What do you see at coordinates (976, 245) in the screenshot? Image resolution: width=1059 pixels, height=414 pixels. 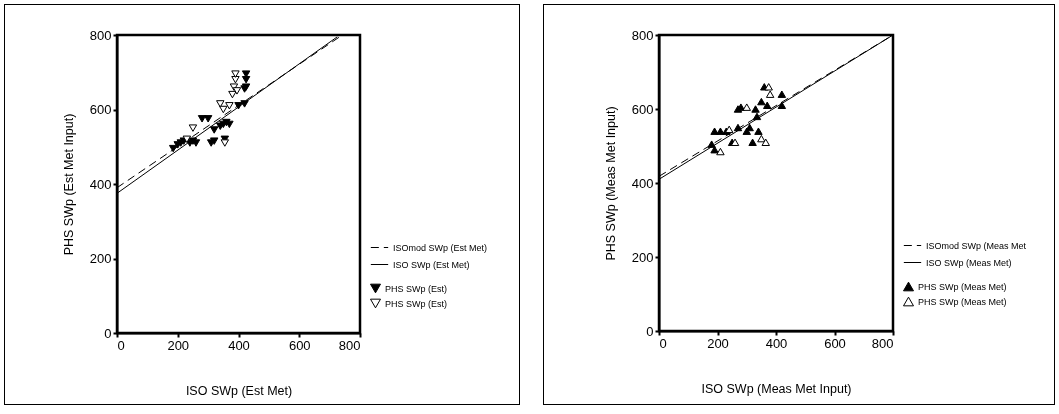 I see `legend-label: ISOmod SWp (Meas Met` at bounding box center [976, 245].